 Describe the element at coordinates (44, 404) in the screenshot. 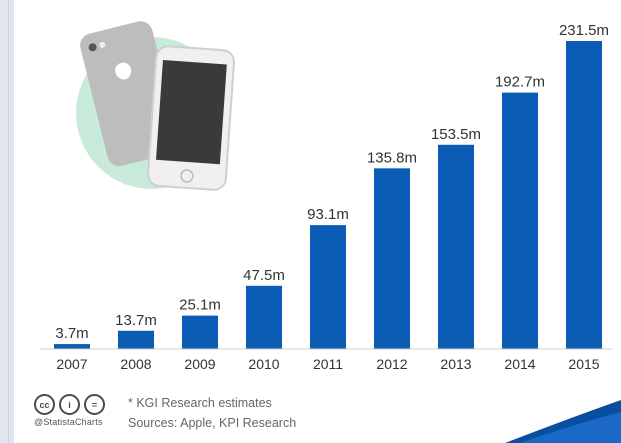

I see `cc-icon: cc` at that location.